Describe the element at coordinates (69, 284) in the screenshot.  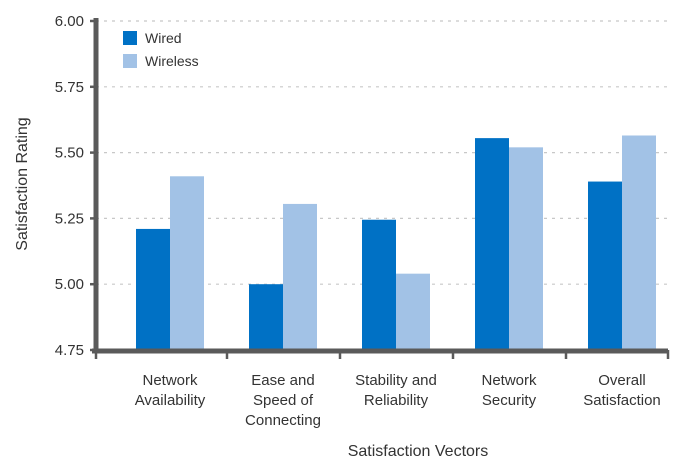
I see `y-tick-label: 5.00` at that location.